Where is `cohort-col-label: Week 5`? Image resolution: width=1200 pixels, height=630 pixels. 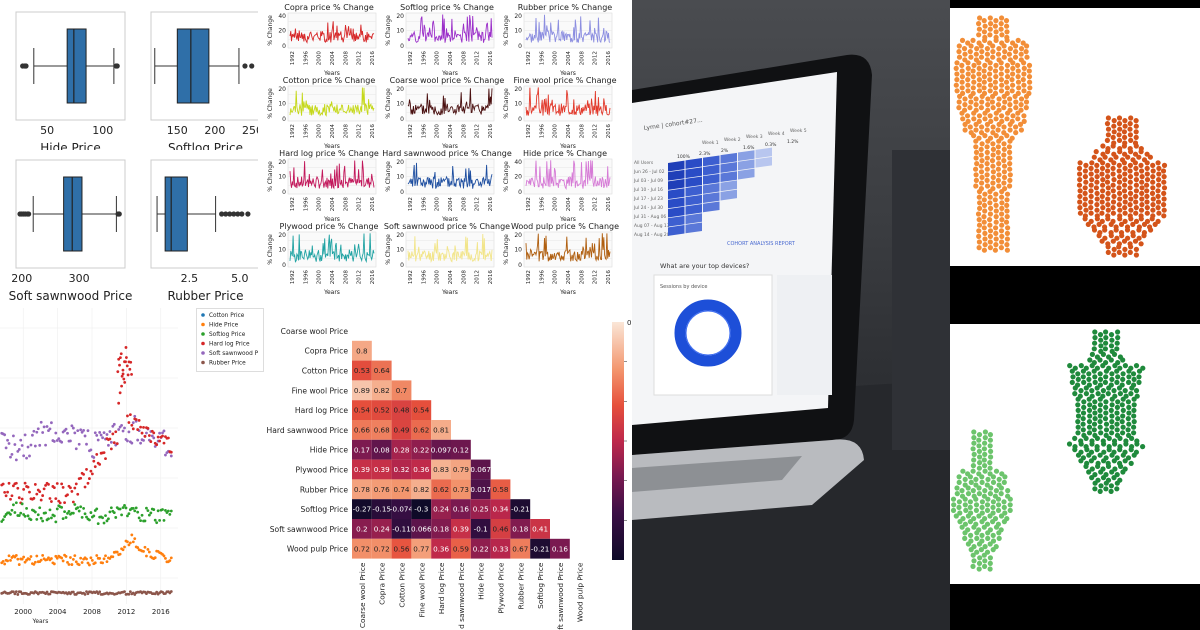
cohort-col-label: Week 5 is located at coordinates (798, 131).